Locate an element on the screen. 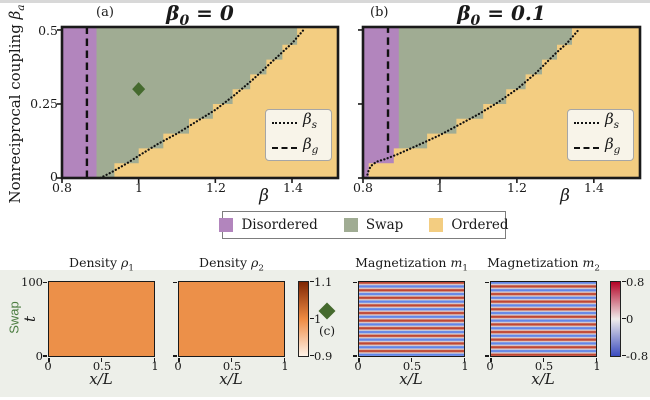  mag-cbar-tick-0p8: 0.8 is located at coordinates (635, 282).